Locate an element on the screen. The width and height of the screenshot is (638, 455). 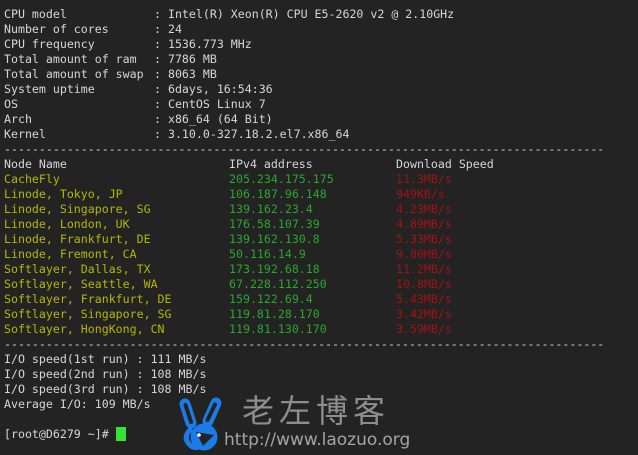
ipv4-address-cell: 67.228.112.250 is located at coordinates (278, 284).